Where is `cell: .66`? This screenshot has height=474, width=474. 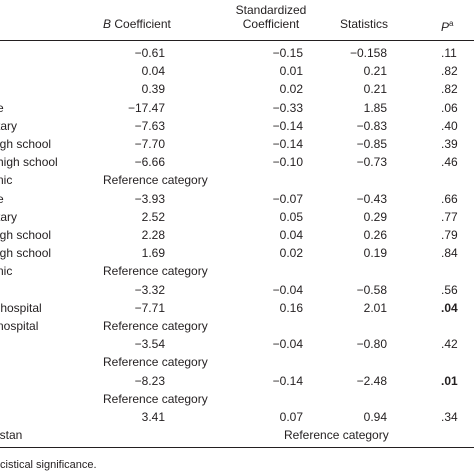
cell: .66 is located at coordinates (449, 198).